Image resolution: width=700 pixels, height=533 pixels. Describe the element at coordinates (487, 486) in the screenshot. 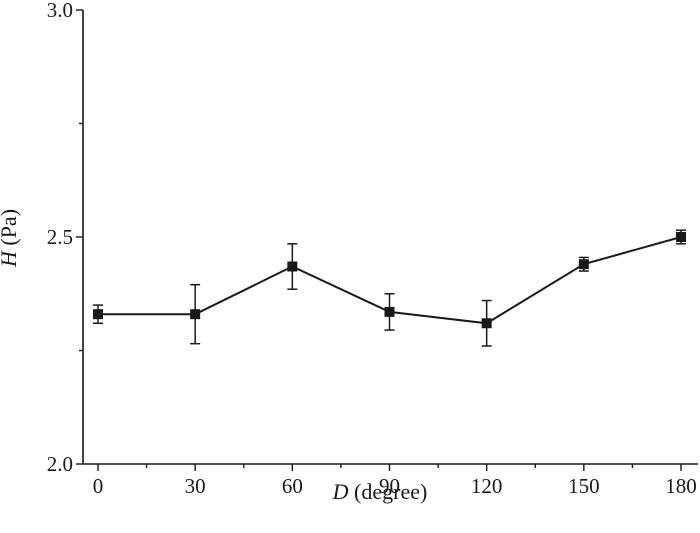

I see `x-tick-label: 120` at that location.